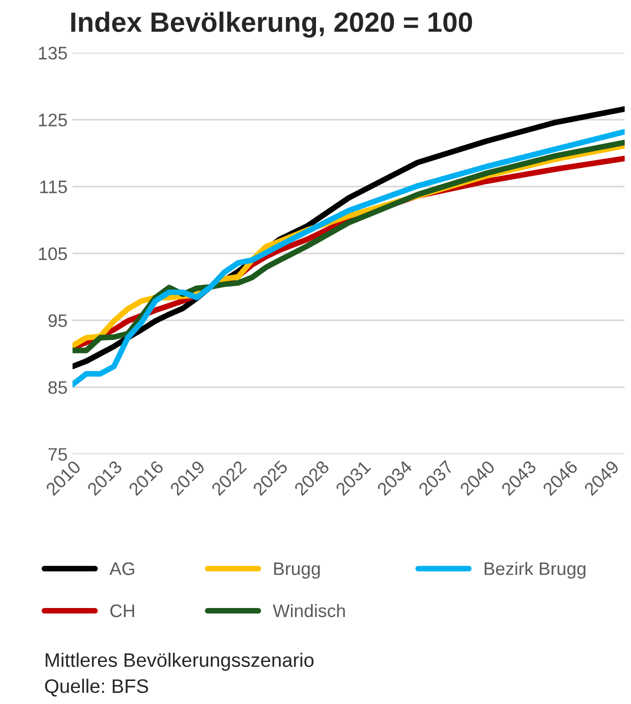 This screenshot has height=704, width=631. Describe the element at coordinates (52, 120) in the screenshot. I see `y-tick-label: 125` at that location.